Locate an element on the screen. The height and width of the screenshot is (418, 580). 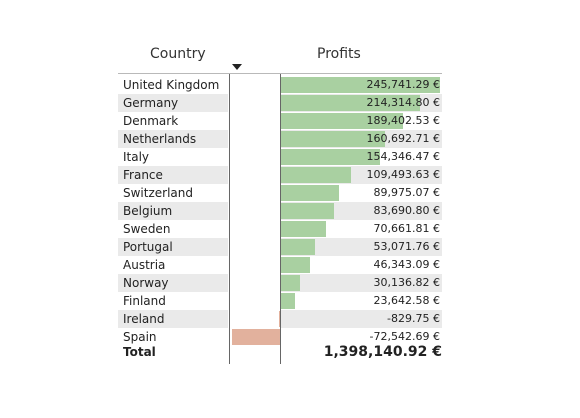
total-value: 1,398,140.92 € is located at coordinates (382, 352).